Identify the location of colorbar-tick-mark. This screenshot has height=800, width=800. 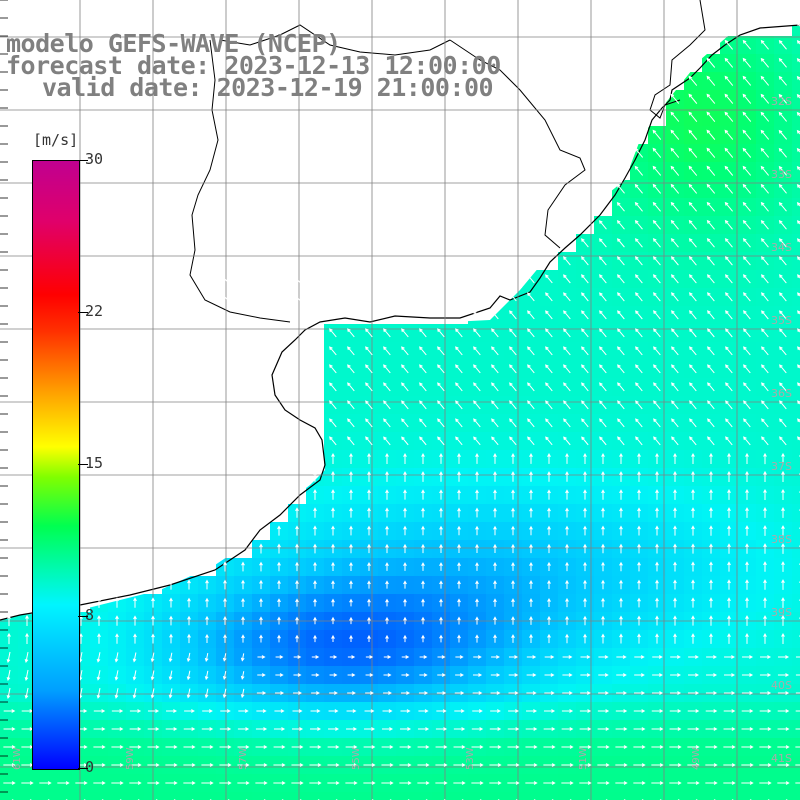
(83, 768).